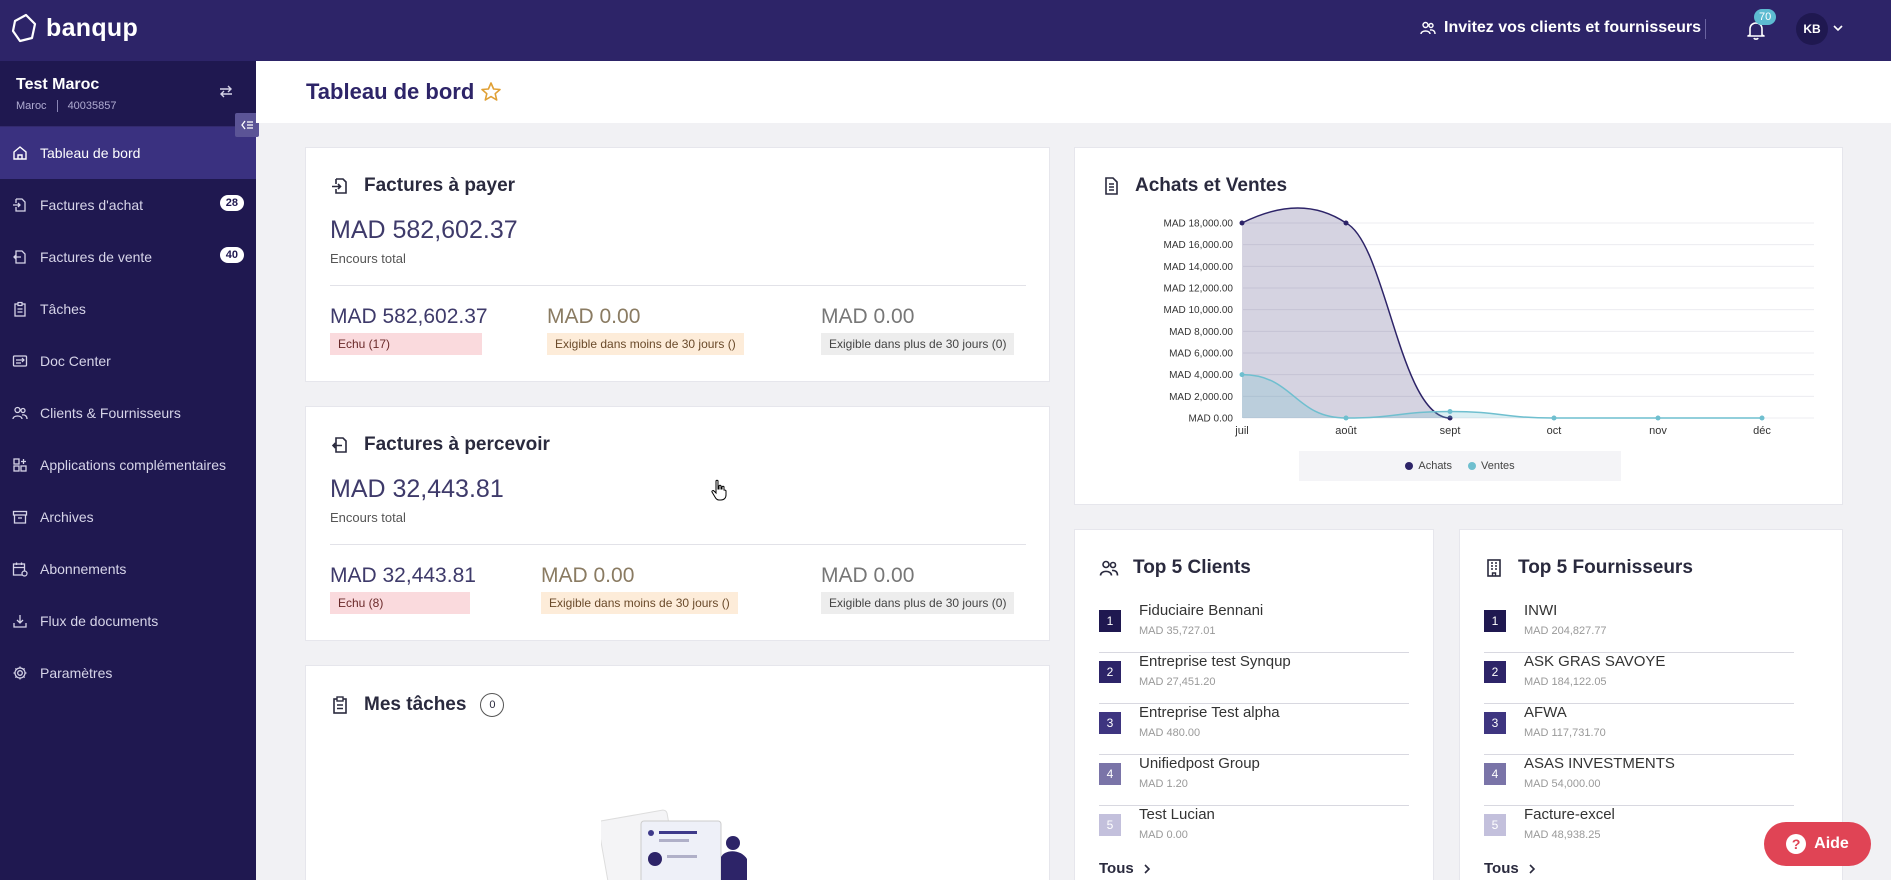 The width and height of the screenshot is (1891, 880). I want to click on top-suppliers-title-text: Top 5 Fournisseurs, so click(1605, 567).